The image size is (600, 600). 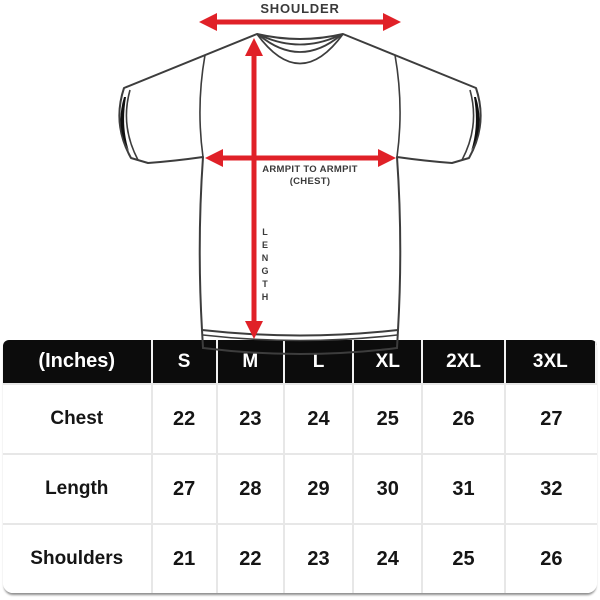 I want to click on shoulders-3xl: 26, so click(x=551, y=558).